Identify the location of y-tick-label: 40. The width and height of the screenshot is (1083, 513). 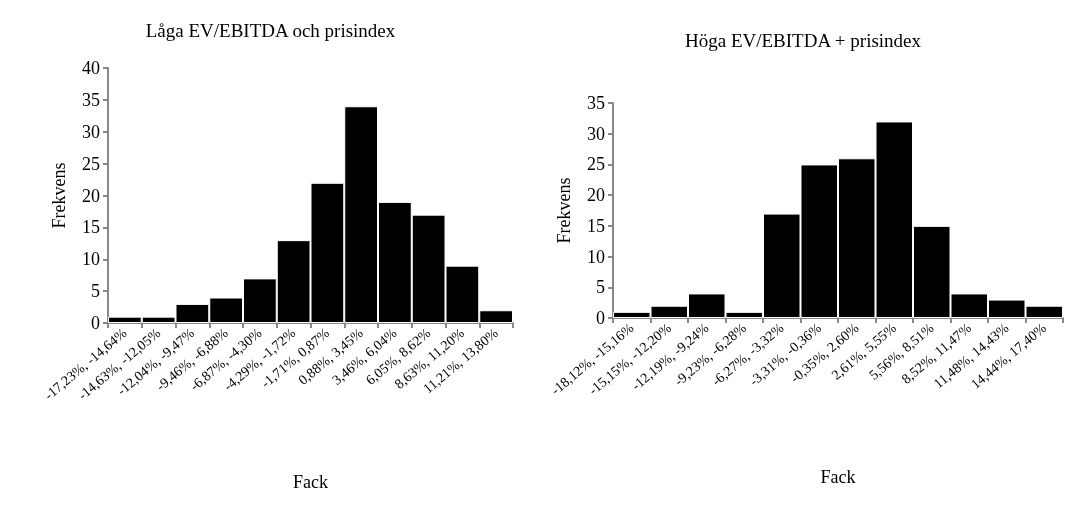
(91, 68).